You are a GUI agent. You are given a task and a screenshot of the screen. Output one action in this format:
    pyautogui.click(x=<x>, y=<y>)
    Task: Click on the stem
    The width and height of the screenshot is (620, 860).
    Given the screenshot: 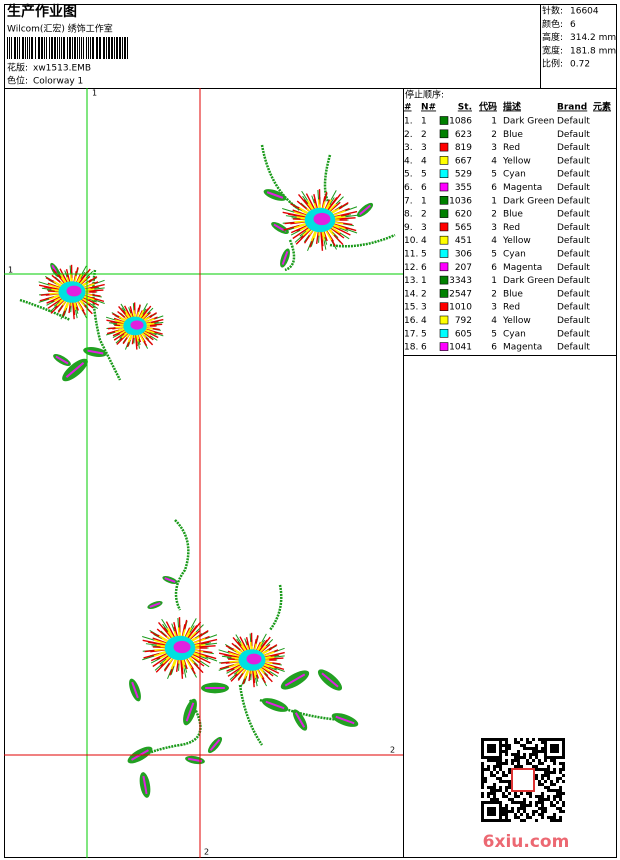 What is the action you would take?
    pyautogui.click(x=182, y=565)
    